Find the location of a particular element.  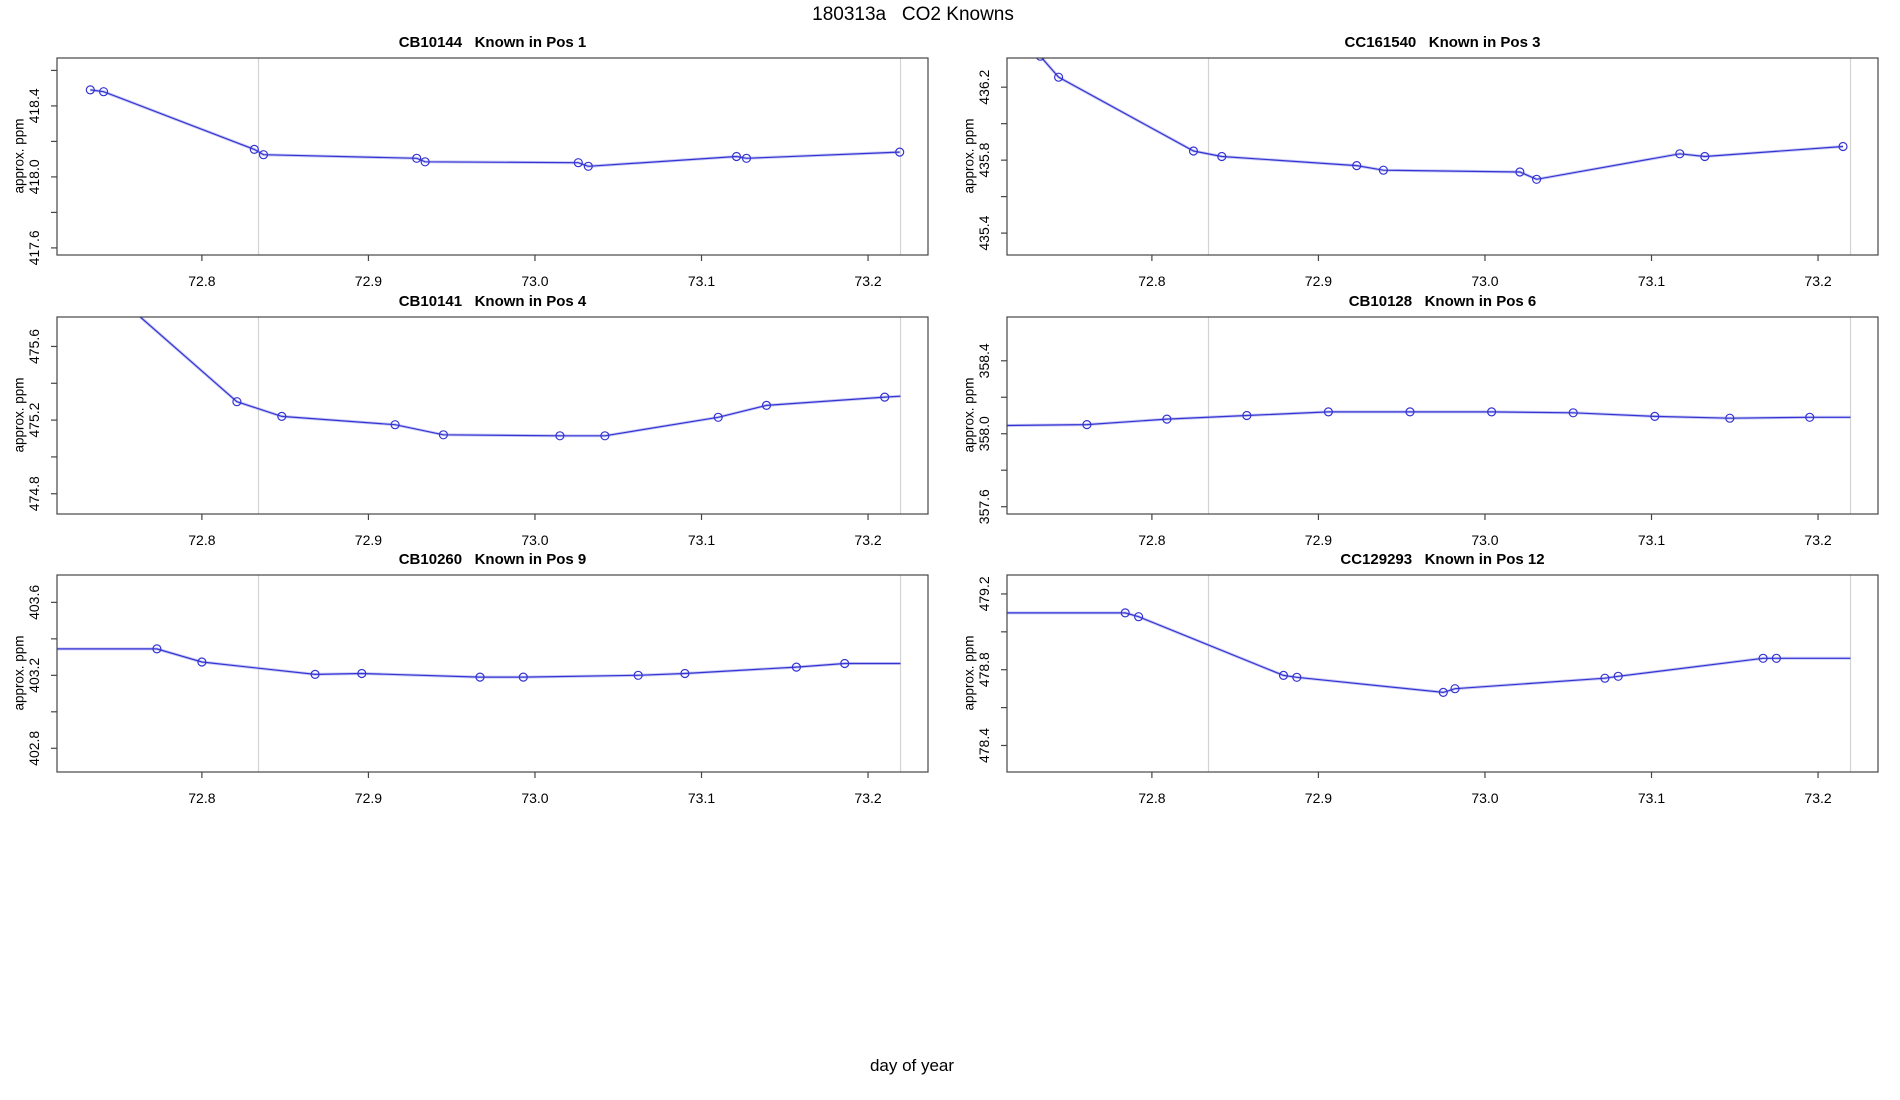

y-tick-label: 436.2 is located at coordinates (984, 86).